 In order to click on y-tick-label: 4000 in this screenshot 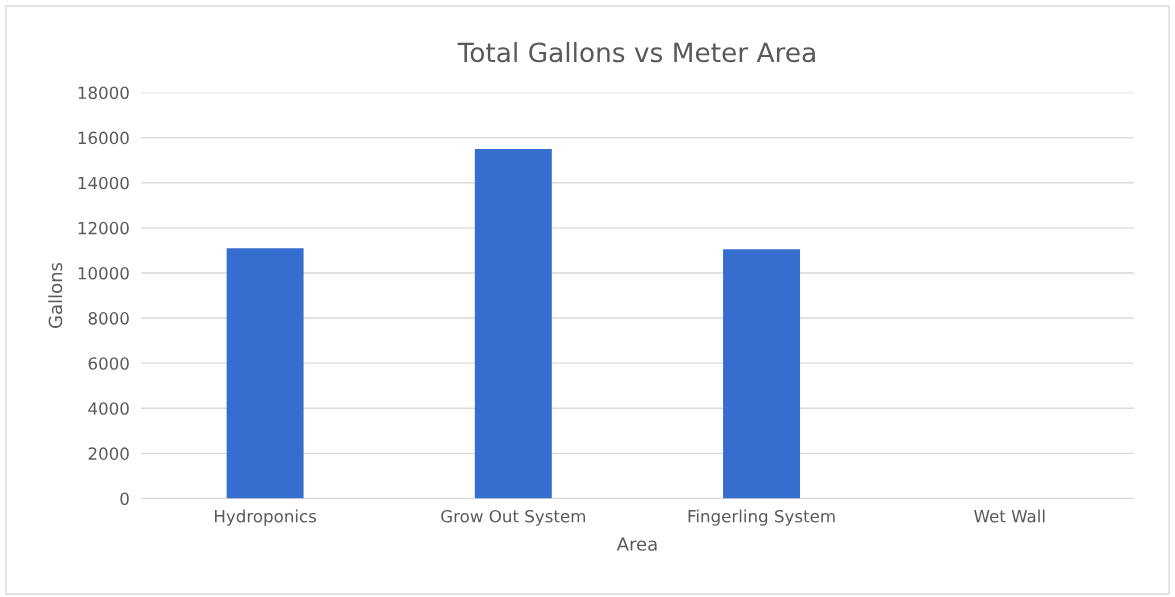, I will do `click(108, 408)`.